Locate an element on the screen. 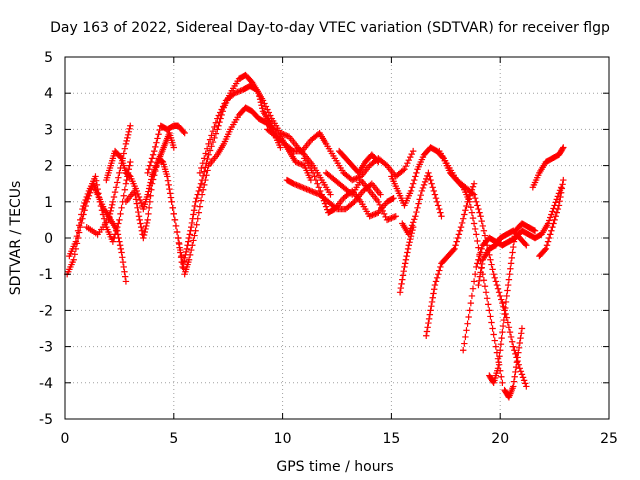 Image resolution: width=640 pixels, height=480 pixels. y-tick-label: -1 is located at coordinates (46, 275).